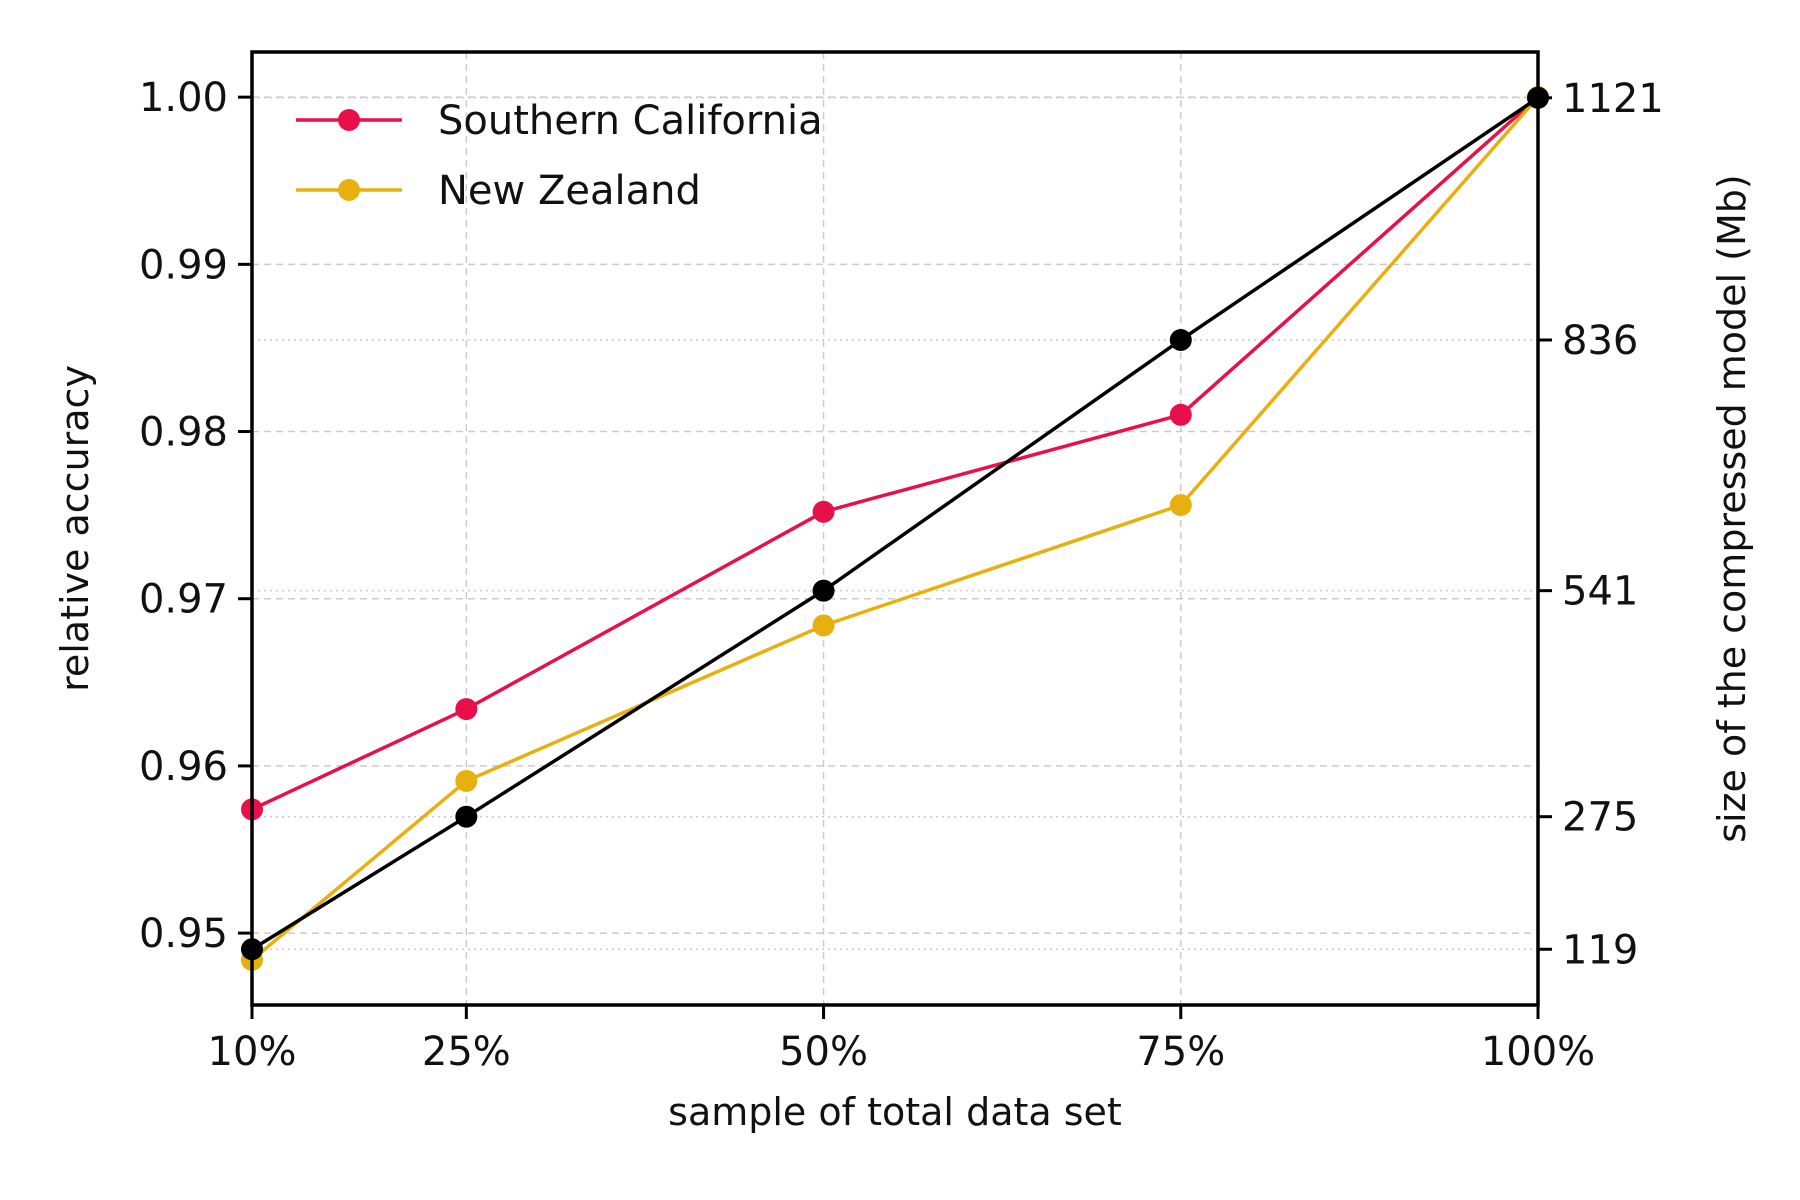 The height and width of the screenshot is (1200, 1800). Describe the element at coordinates (349, 120) in the screenshot. I see `legend-marker-southern-california` at that location.